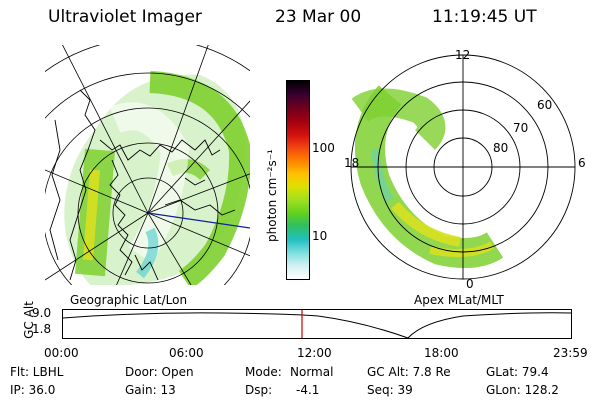  I want to click on x-tick-0000: 00:00, so click(61, 353).